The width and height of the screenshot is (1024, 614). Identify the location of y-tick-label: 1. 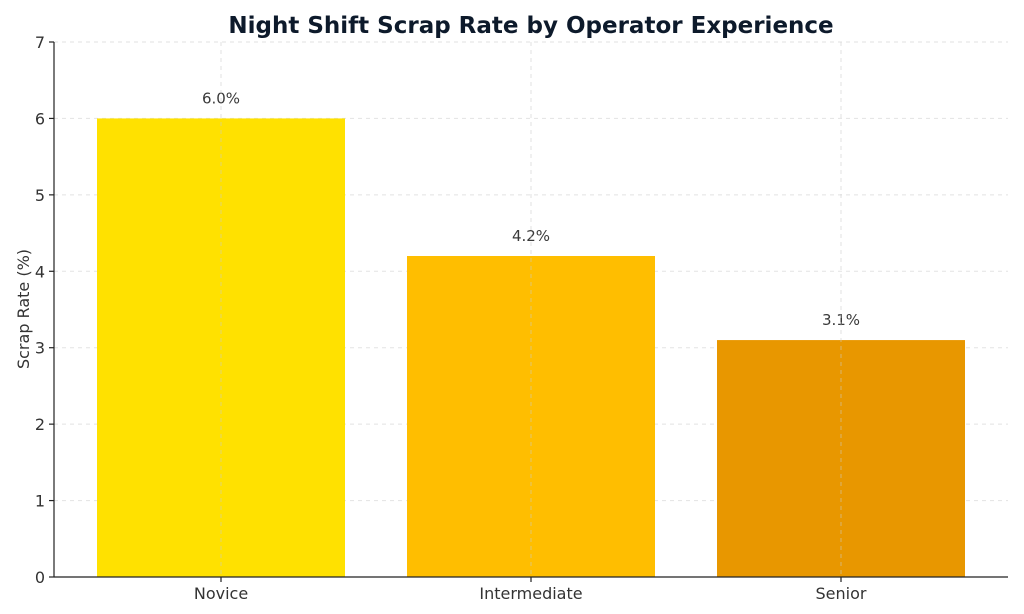
(40, 501).